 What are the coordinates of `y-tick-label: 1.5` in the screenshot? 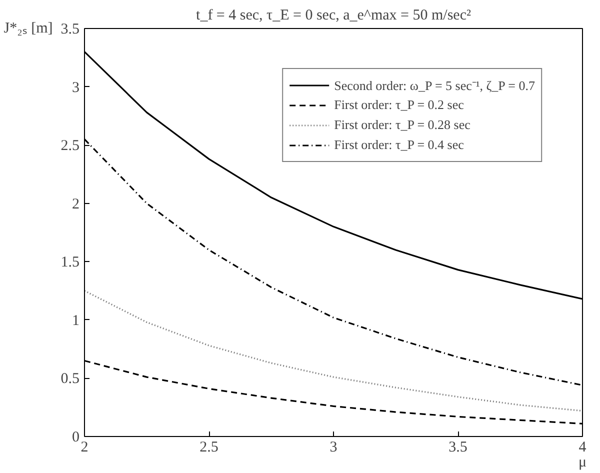 It's located at (70, 262).